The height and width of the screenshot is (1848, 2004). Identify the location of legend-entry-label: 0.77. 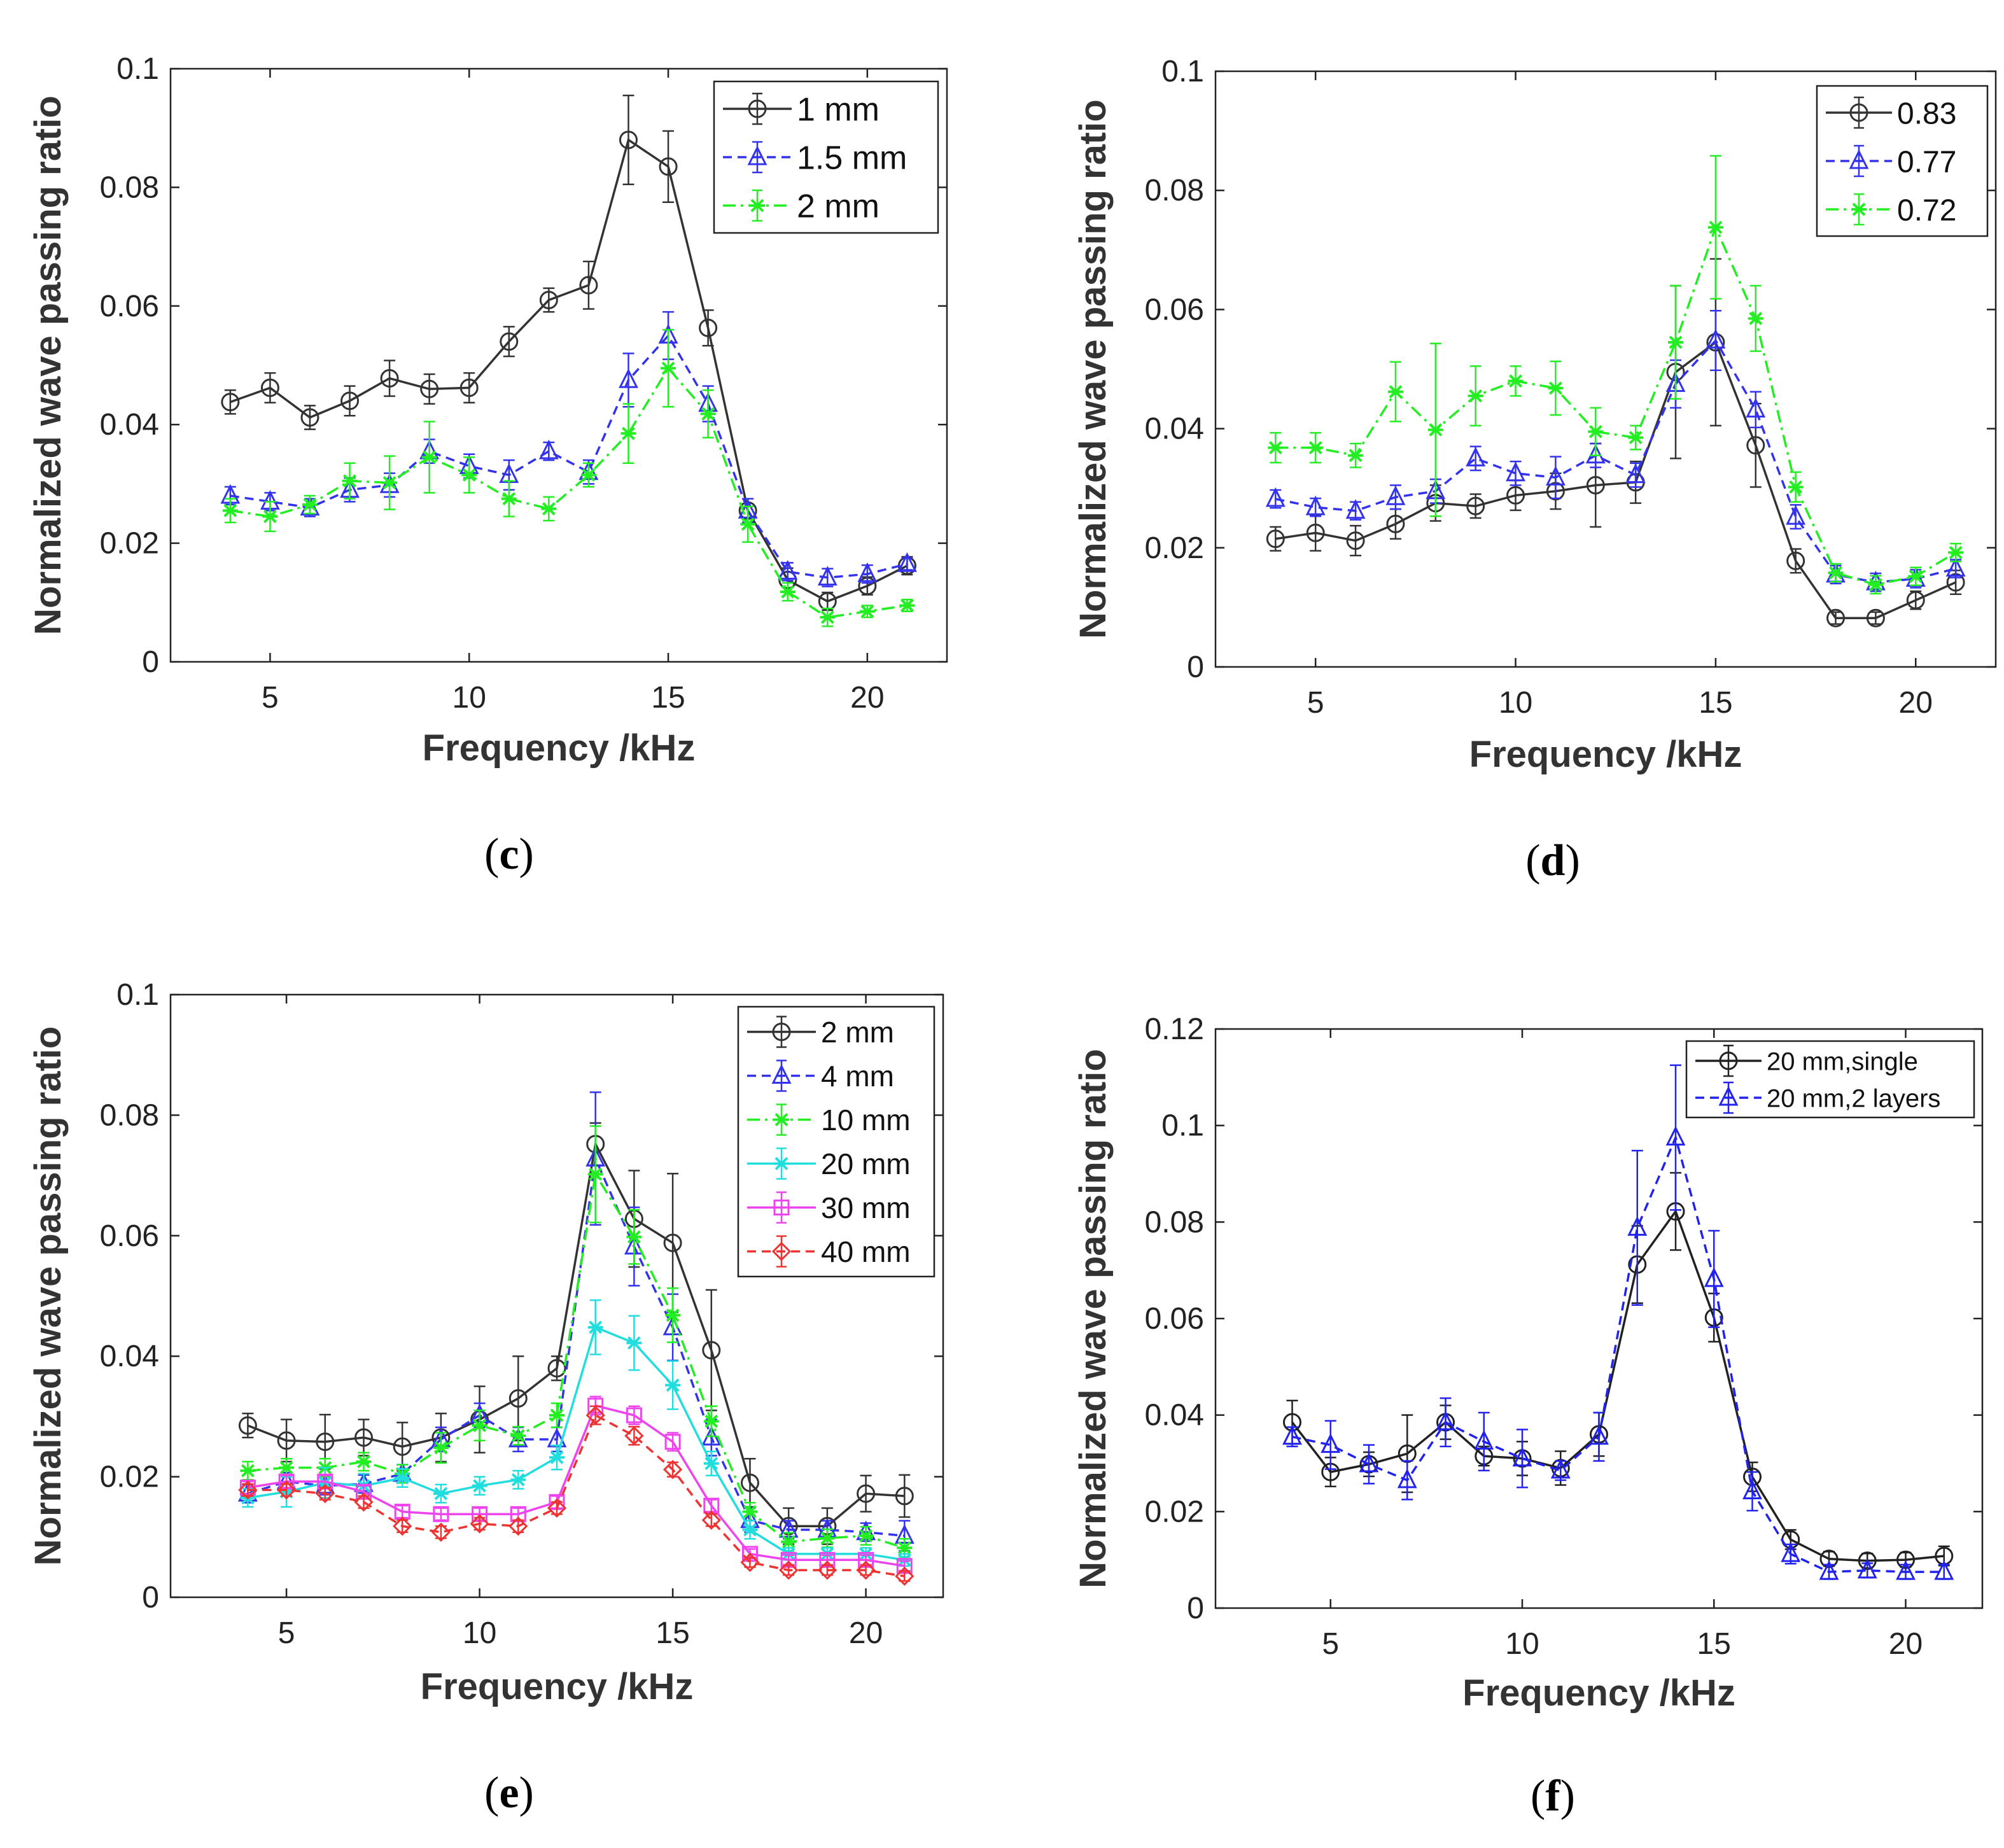
(1926, 162).